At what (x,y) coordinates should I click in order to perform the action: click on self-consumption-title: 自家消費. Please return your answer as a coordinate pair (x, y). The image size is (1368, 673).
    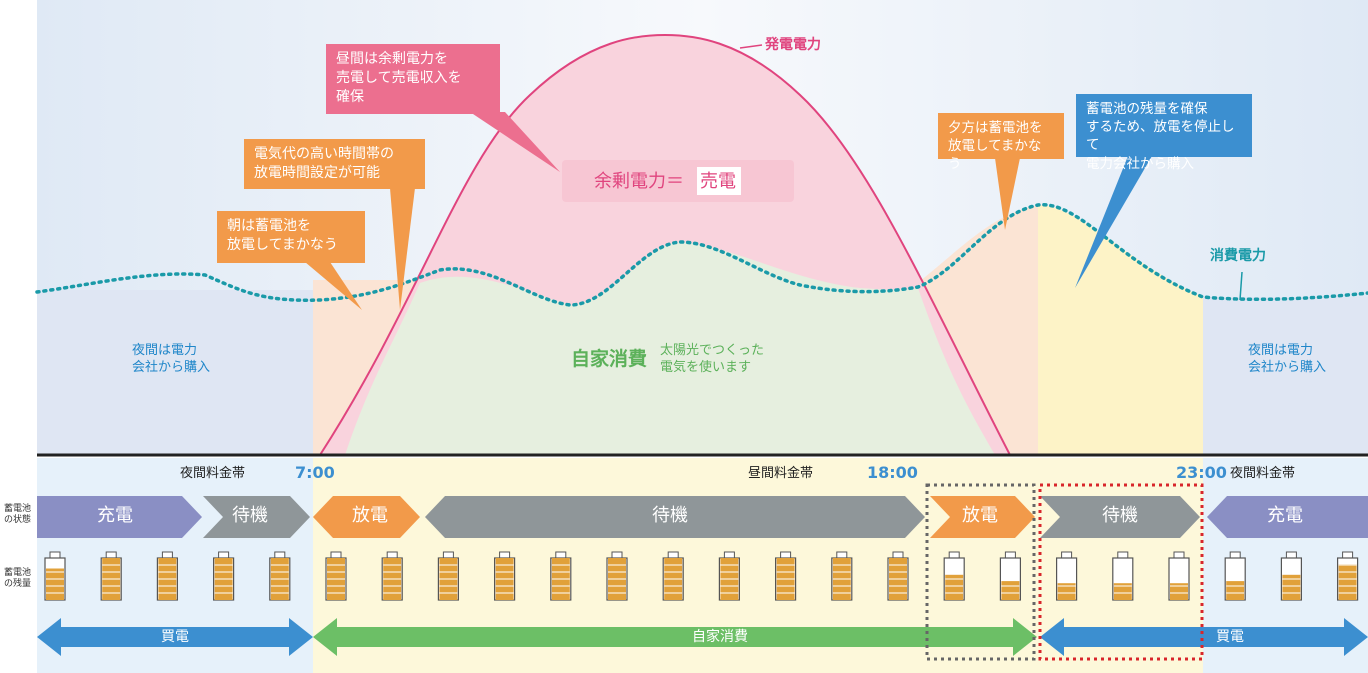
    Looking at the image, I should click on (609, 359).